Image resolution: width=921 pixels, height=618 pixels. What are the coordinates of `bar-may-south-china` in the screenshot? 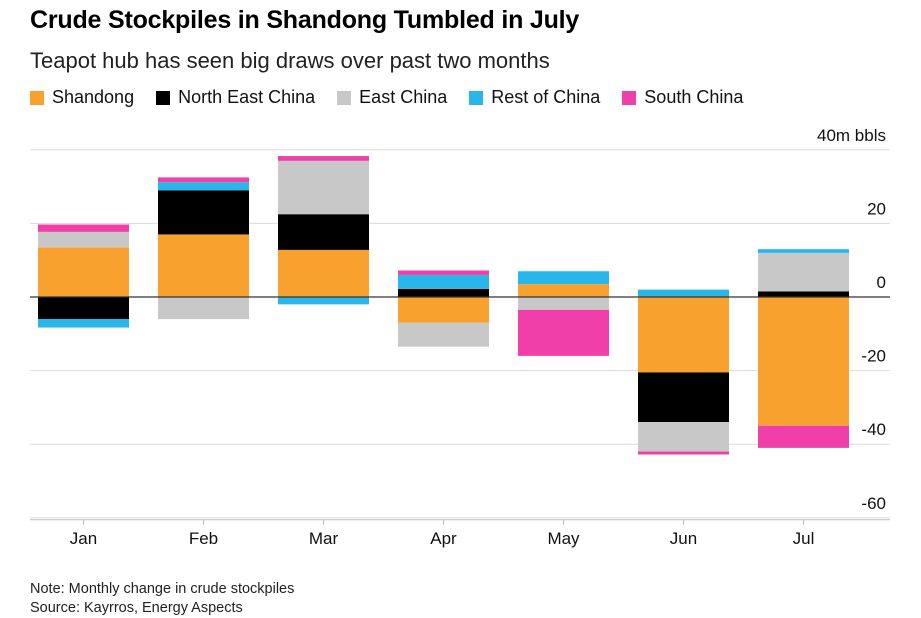 It's located at (563, 332).